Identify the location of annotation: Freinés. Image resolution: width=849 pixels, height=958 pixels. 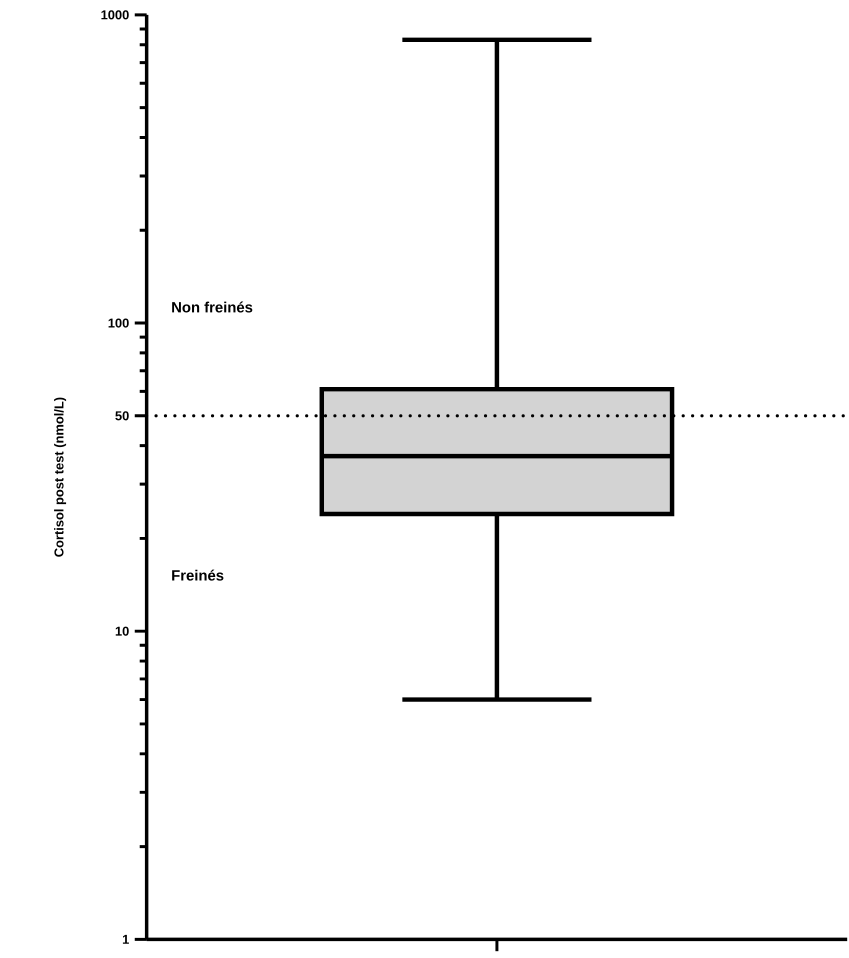
(198, 575).